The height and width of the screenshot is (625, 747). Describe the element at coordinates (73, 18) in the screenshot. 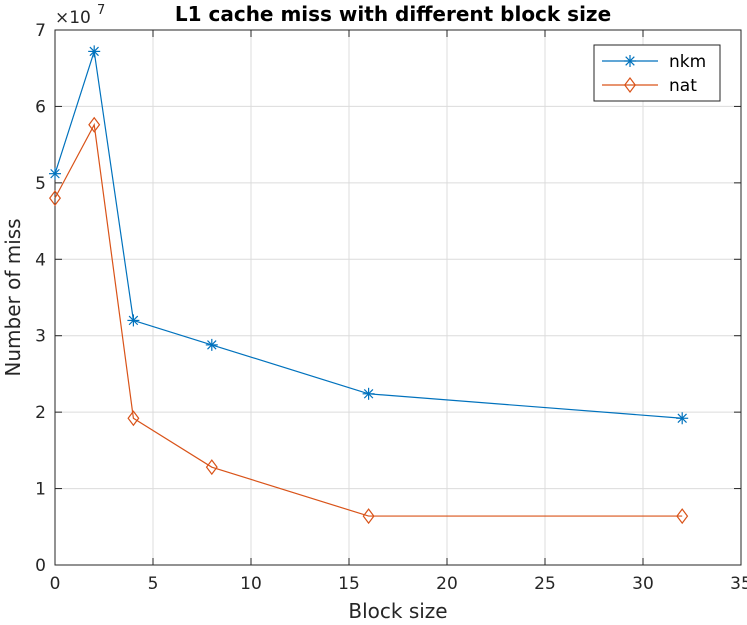

I see `y-exponent-base: ×10` at that location.